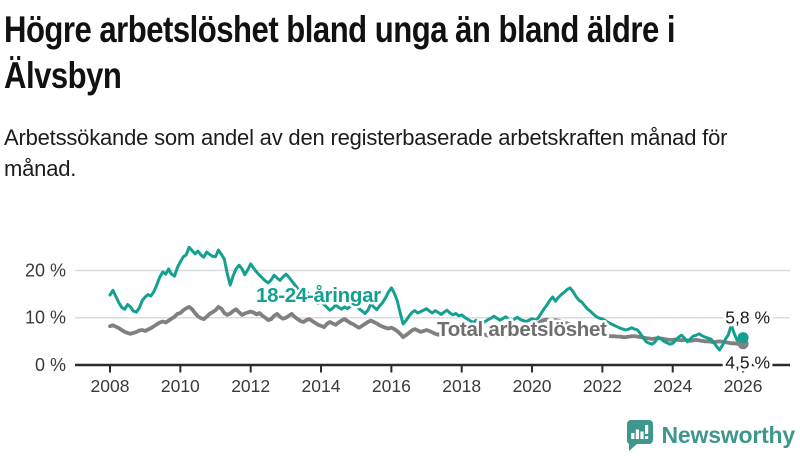 The width and height of the screenshot is (800, 457). What do you see at coordinates (318, 295) in the screenshot?
I see `series-label: 18-24-åringar` at bounding box center [318, 295].